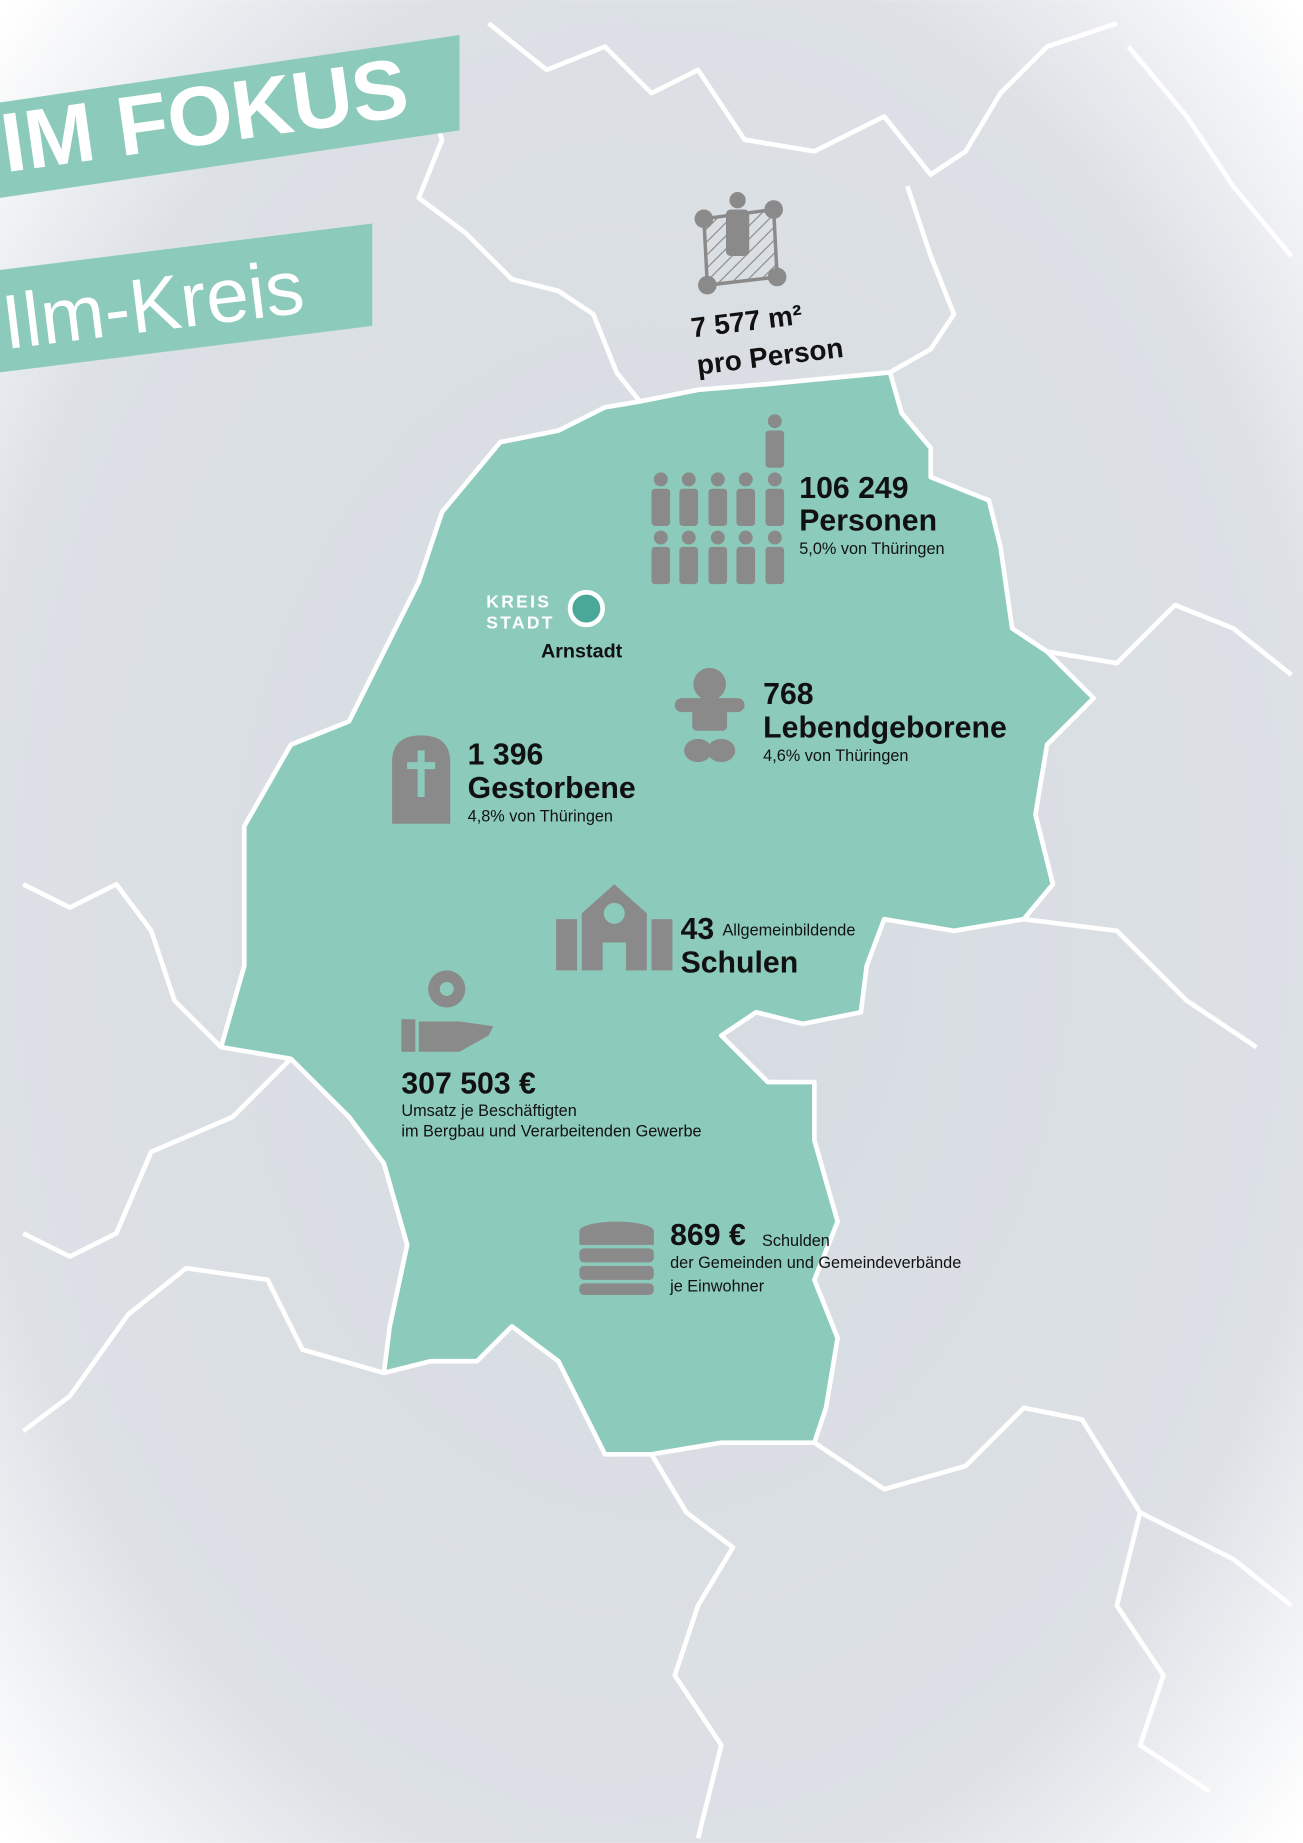 Image resolution: width=1303 pixels, height=1843 pixels. I want to click on revenue-value: 307 503 €, so click(468, 1084).